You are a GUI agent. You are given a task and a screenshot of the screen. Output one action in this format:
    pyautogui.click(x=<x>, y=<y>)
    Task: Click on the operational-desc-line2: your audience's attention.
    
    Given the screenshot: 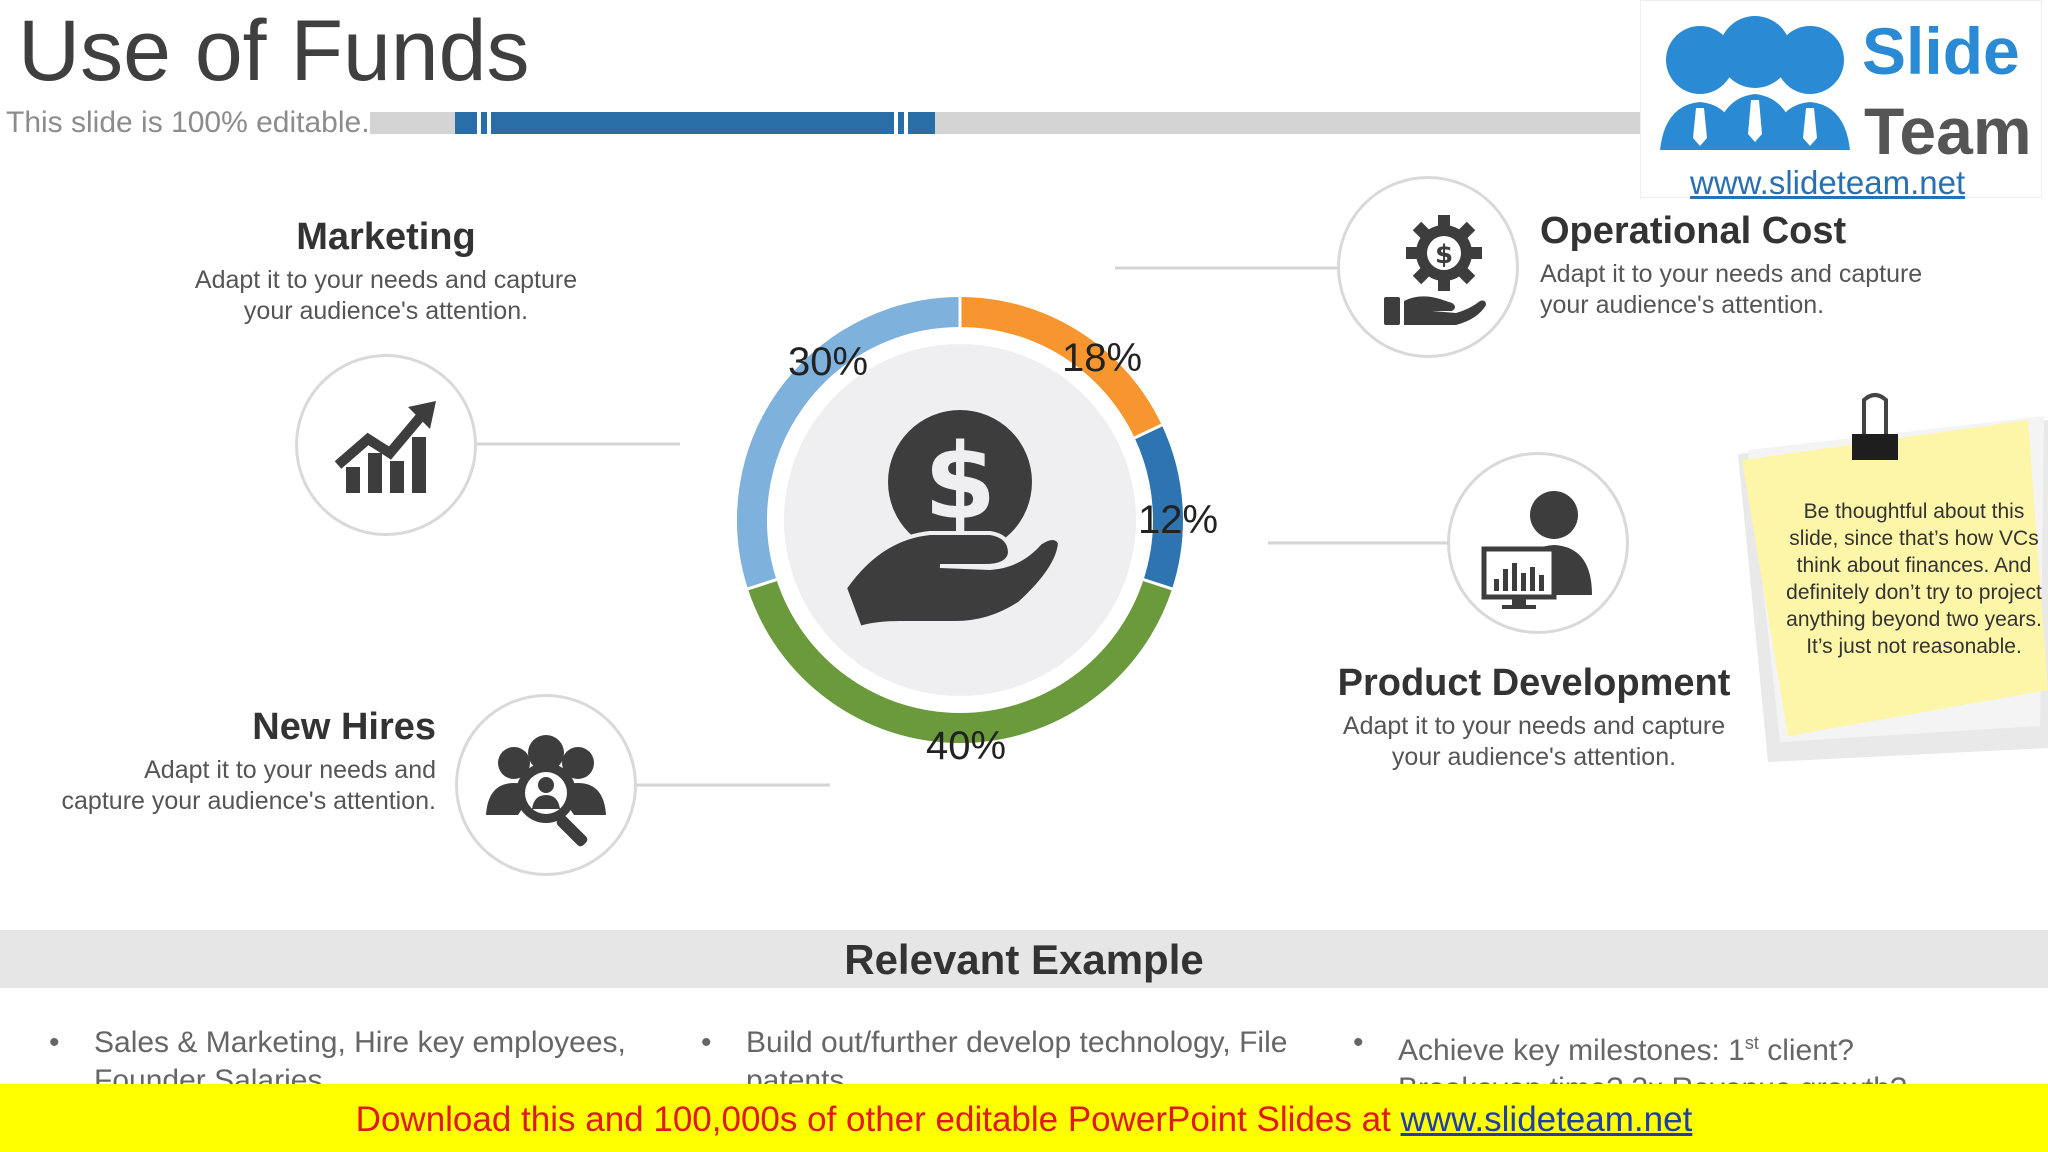 What is the action you would take?
    pyautogui.click(x=1682, y=305)
    